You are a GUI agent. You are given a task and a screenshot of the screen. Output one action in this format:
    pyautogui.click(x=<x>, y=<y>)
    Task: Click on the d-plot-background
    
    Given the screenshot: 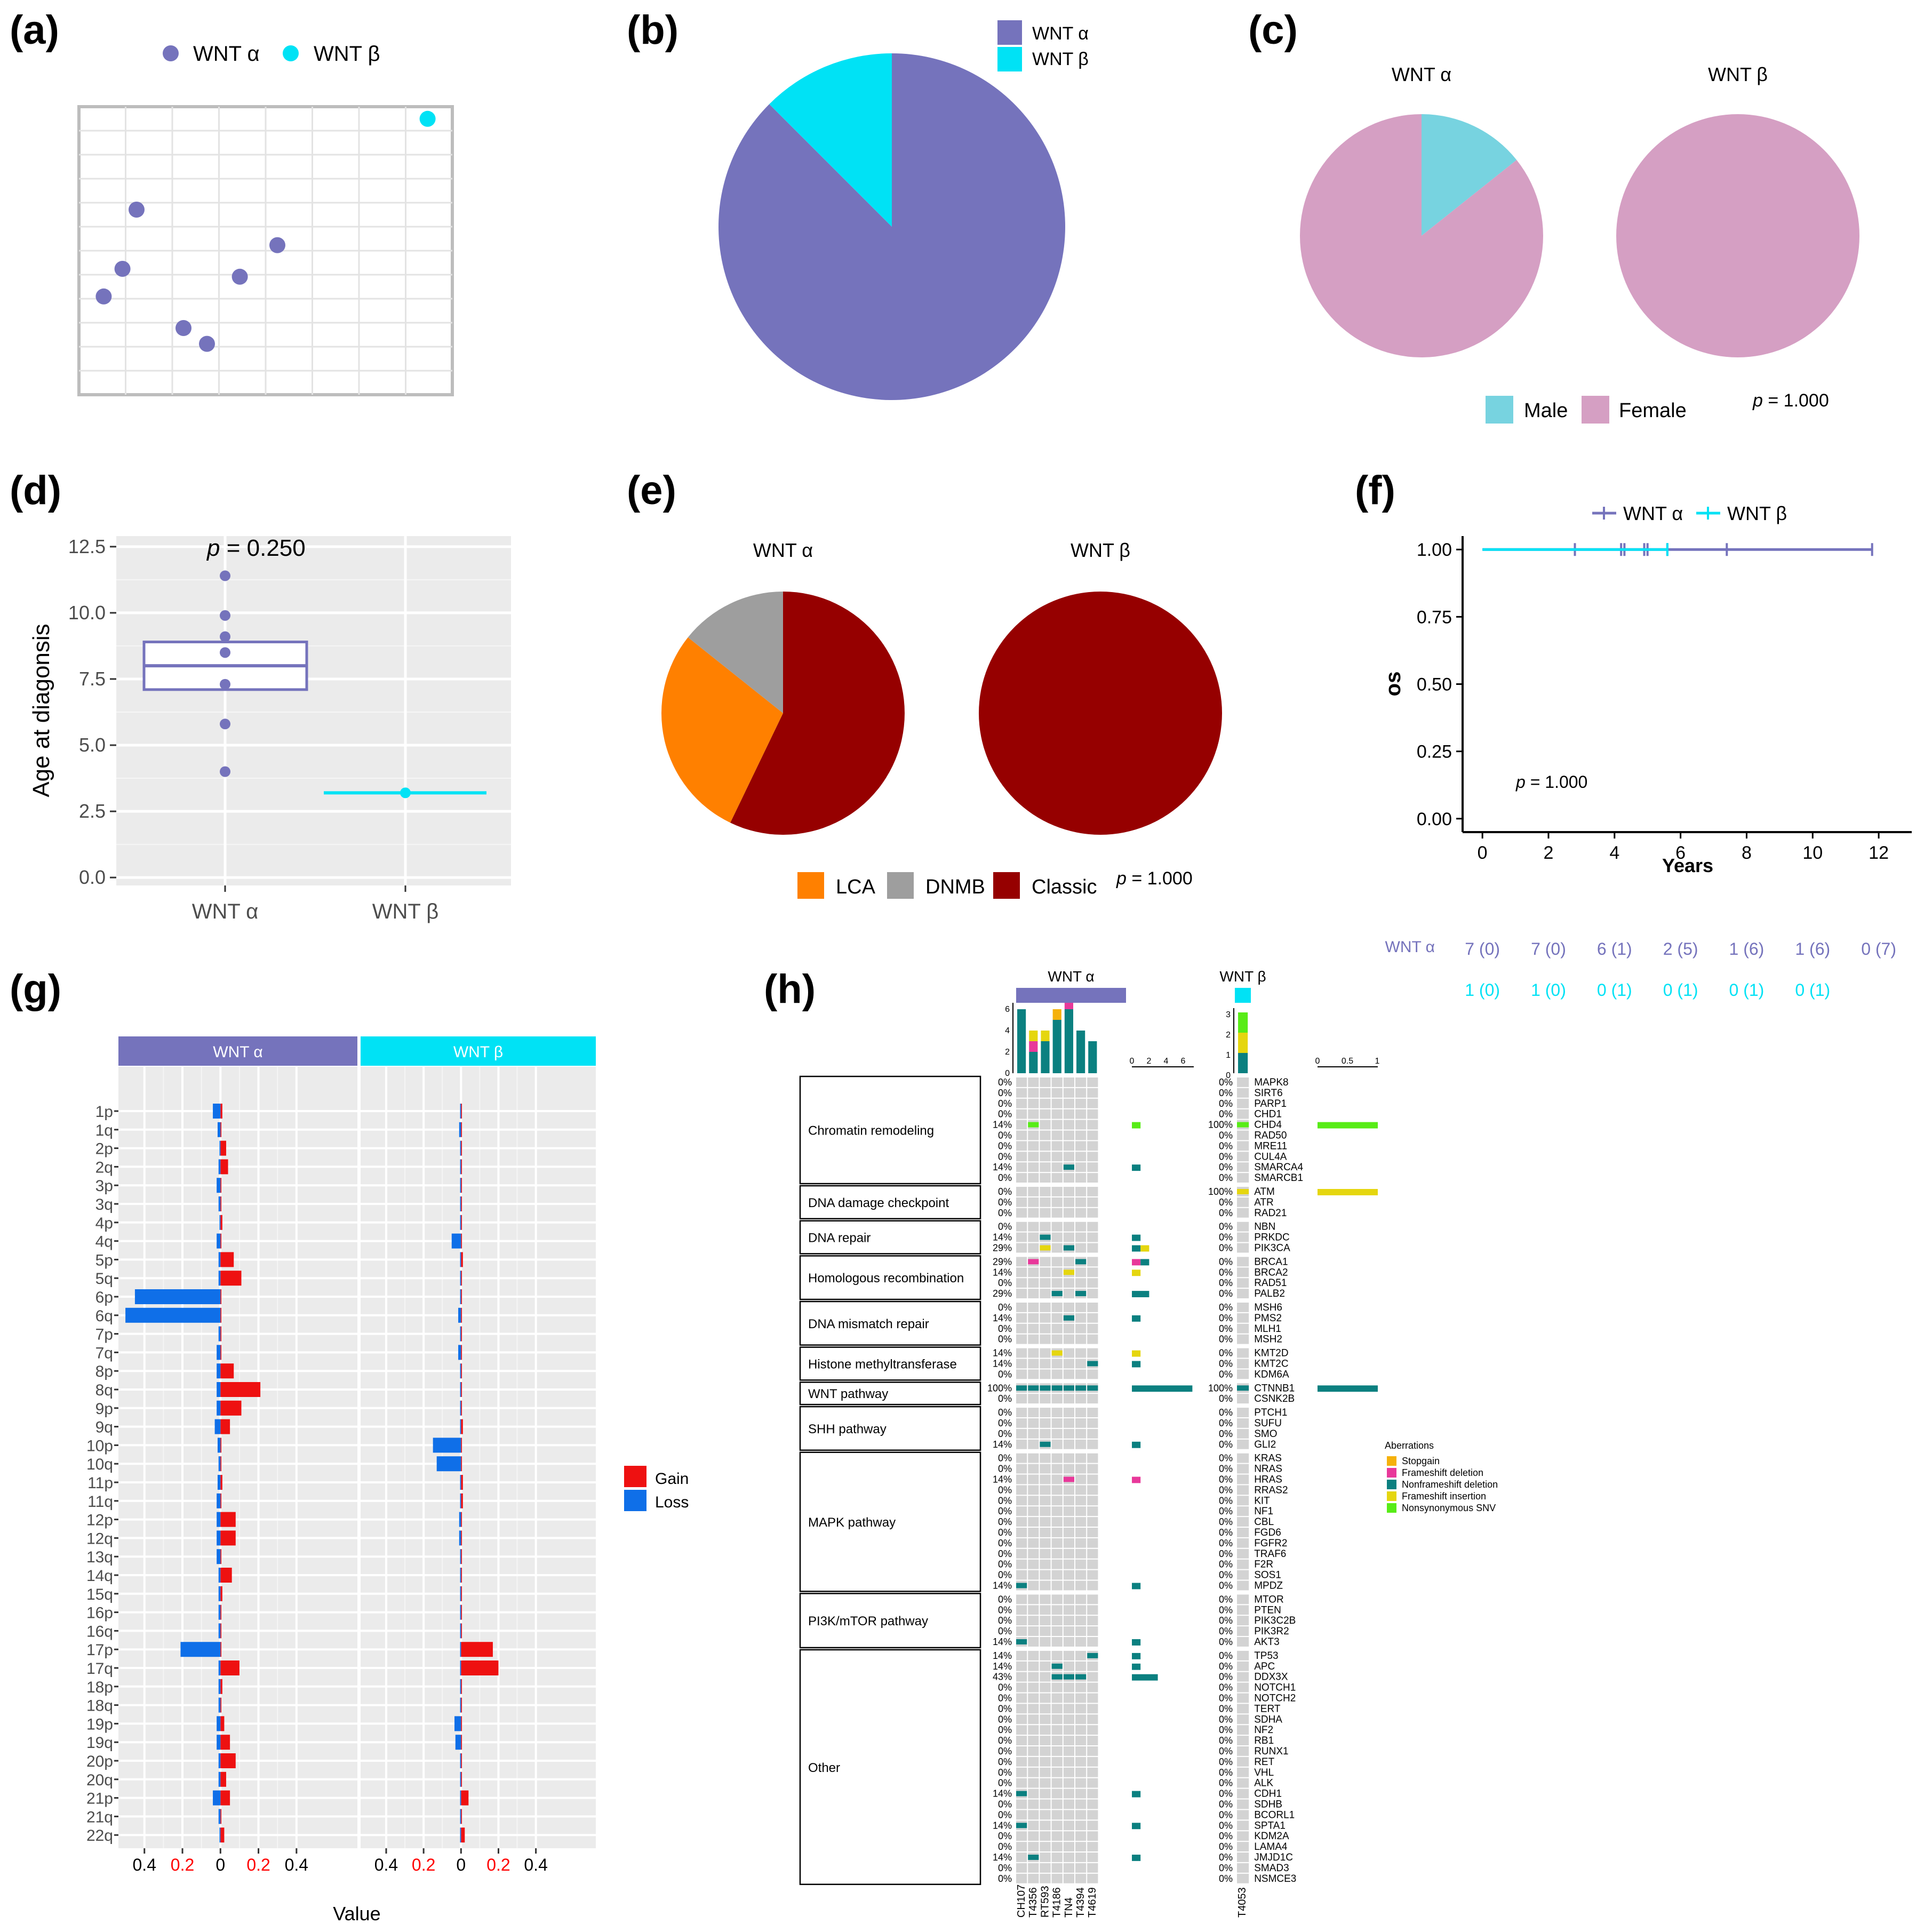 What is the action you would take?
    pyautogui.click(x=313, y=710)
    